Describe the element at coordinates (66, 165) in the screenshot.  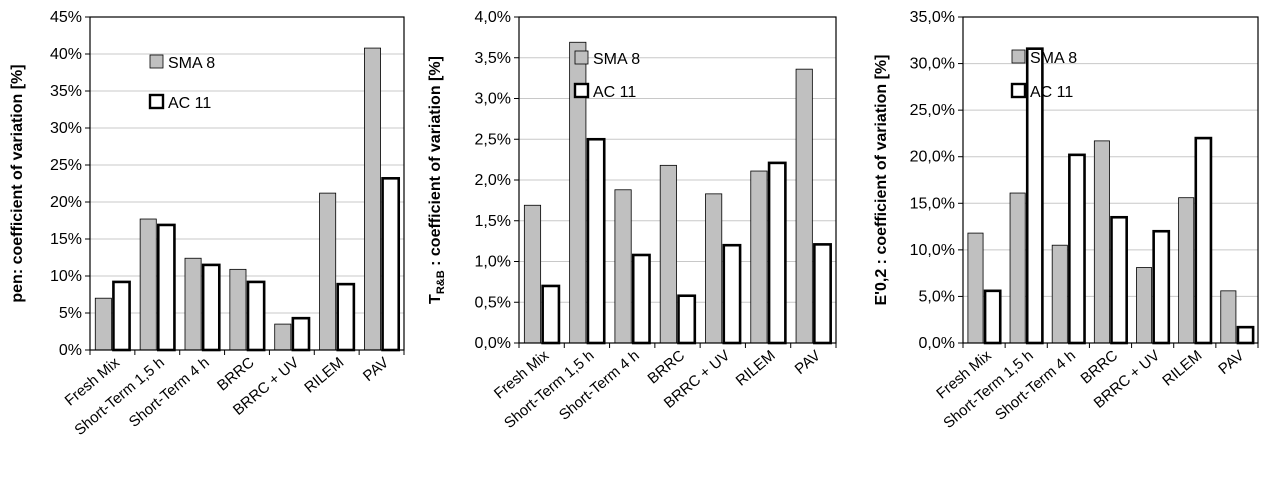
I see `y-tick-label: 25%` at that location.